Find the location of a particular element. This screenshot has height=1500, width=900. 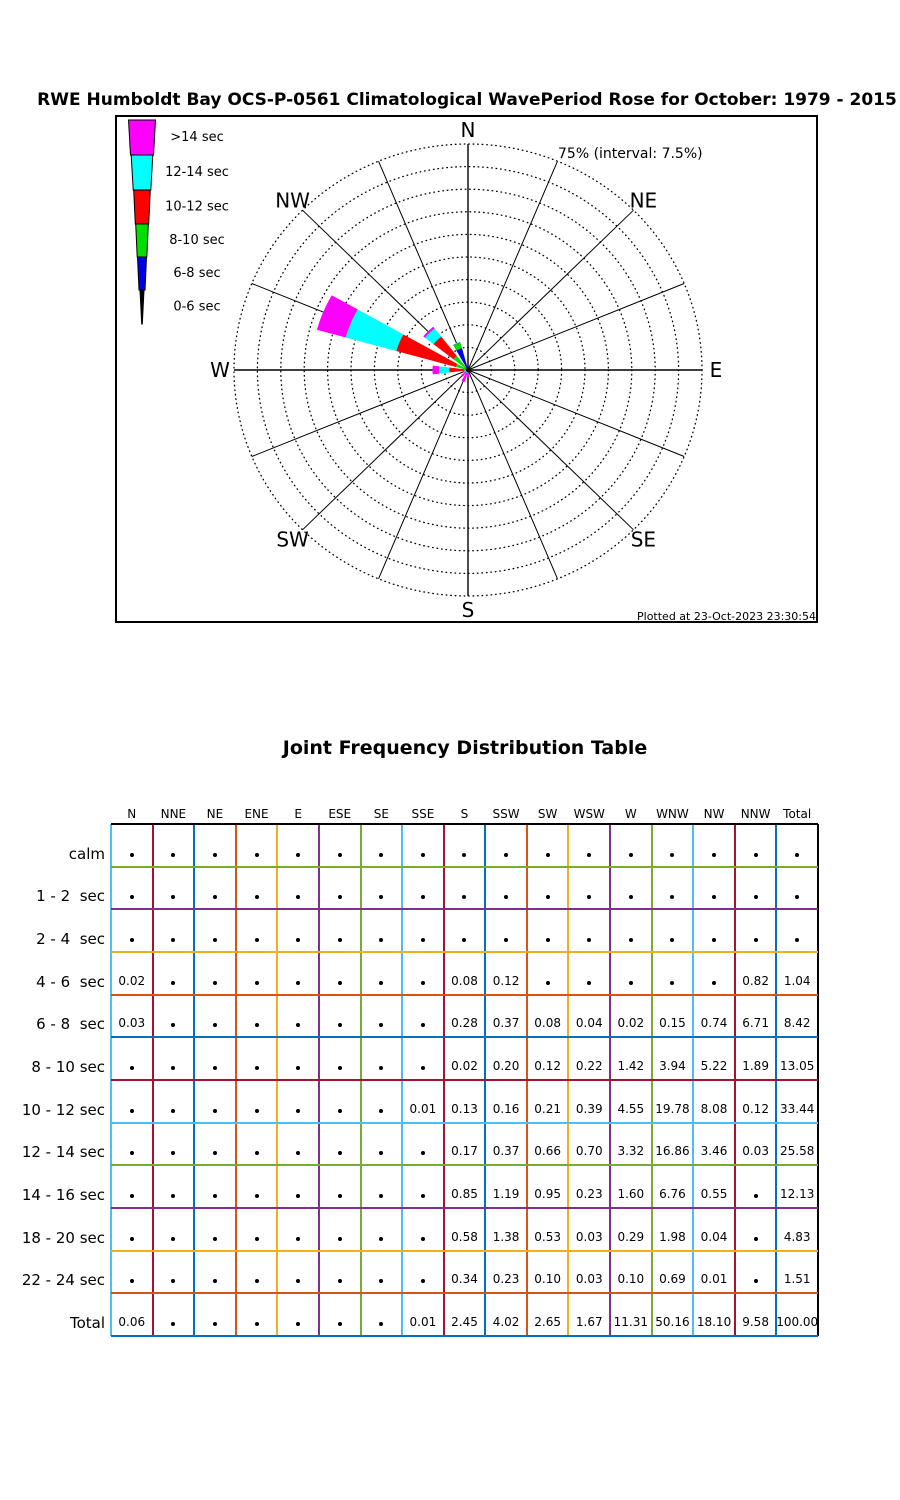

table-cell: 3.94 is located at coordinates (672, 1065).